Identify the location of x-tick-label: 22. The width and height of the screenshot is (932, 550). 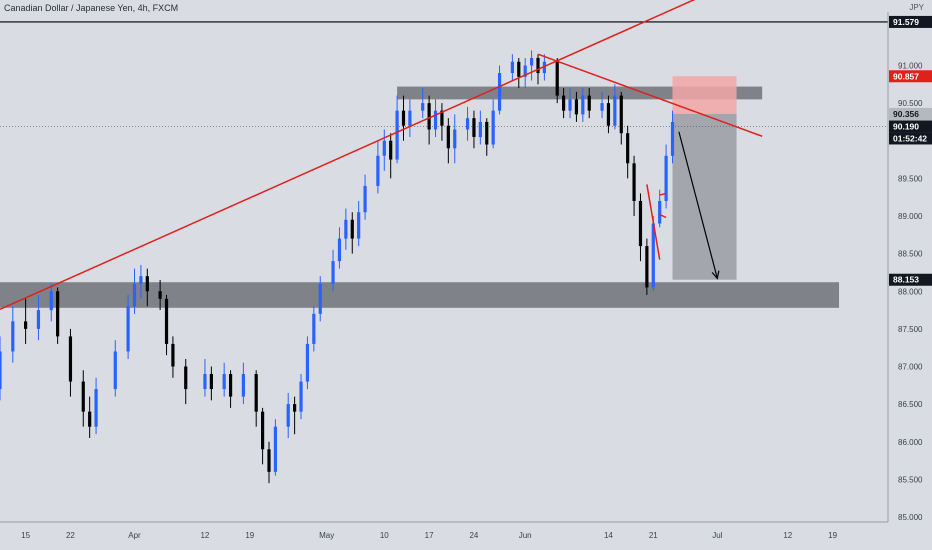
(70, 535).